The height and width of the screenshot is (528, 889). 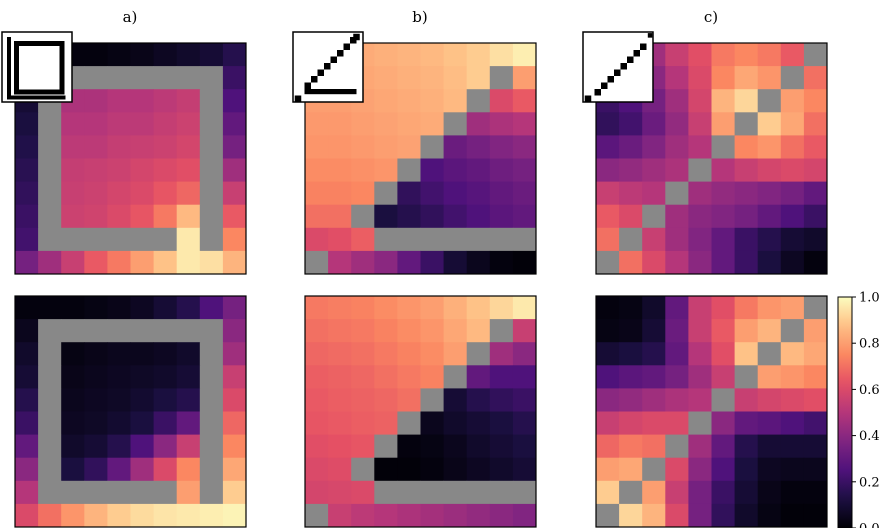 I want to click on panel-frame, so click(x=130, y=411).